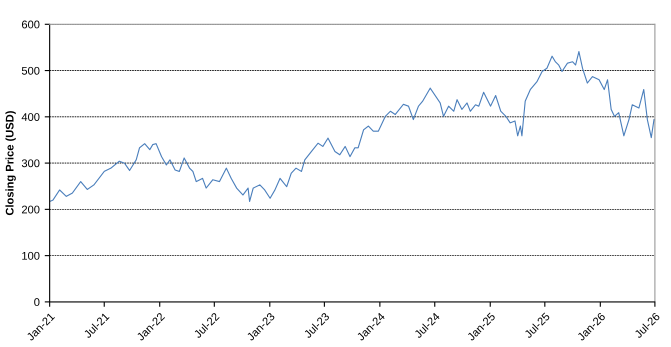 The image size is (671, 347). I want to click on y-tick-label: 200, so click(31, 210).